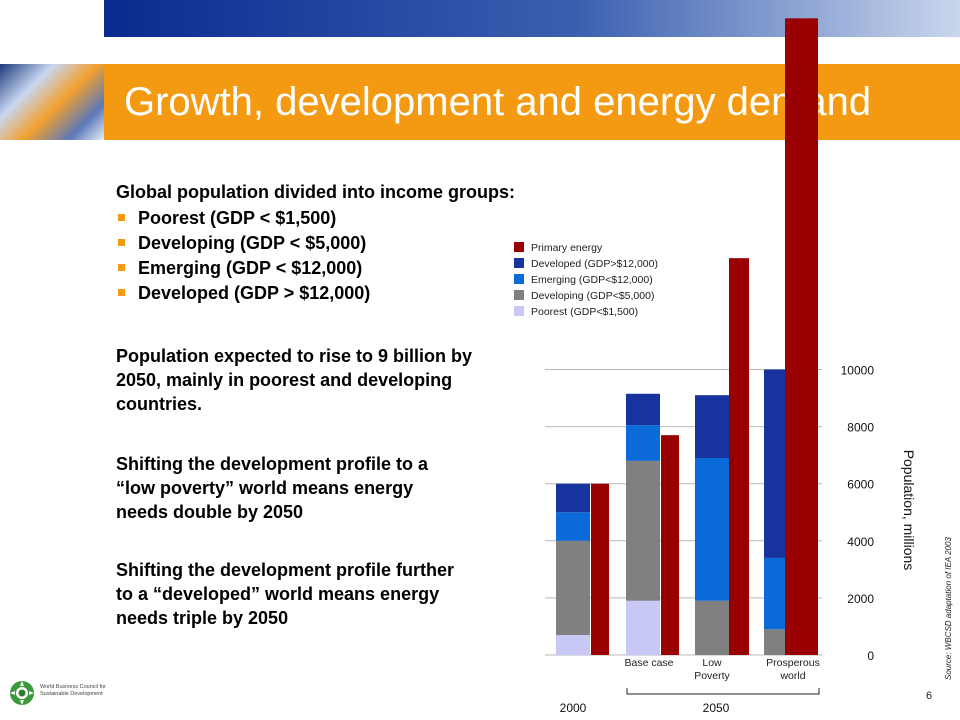  I want to click on y-tick-label: 6000, so click(860, 485).